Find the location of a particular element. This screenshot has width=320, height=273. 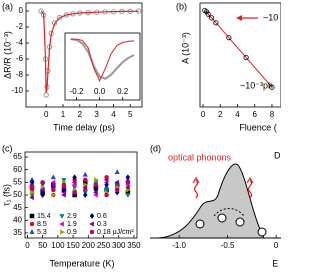

y-tick-label: -8 is located at coordinates (20, 74).